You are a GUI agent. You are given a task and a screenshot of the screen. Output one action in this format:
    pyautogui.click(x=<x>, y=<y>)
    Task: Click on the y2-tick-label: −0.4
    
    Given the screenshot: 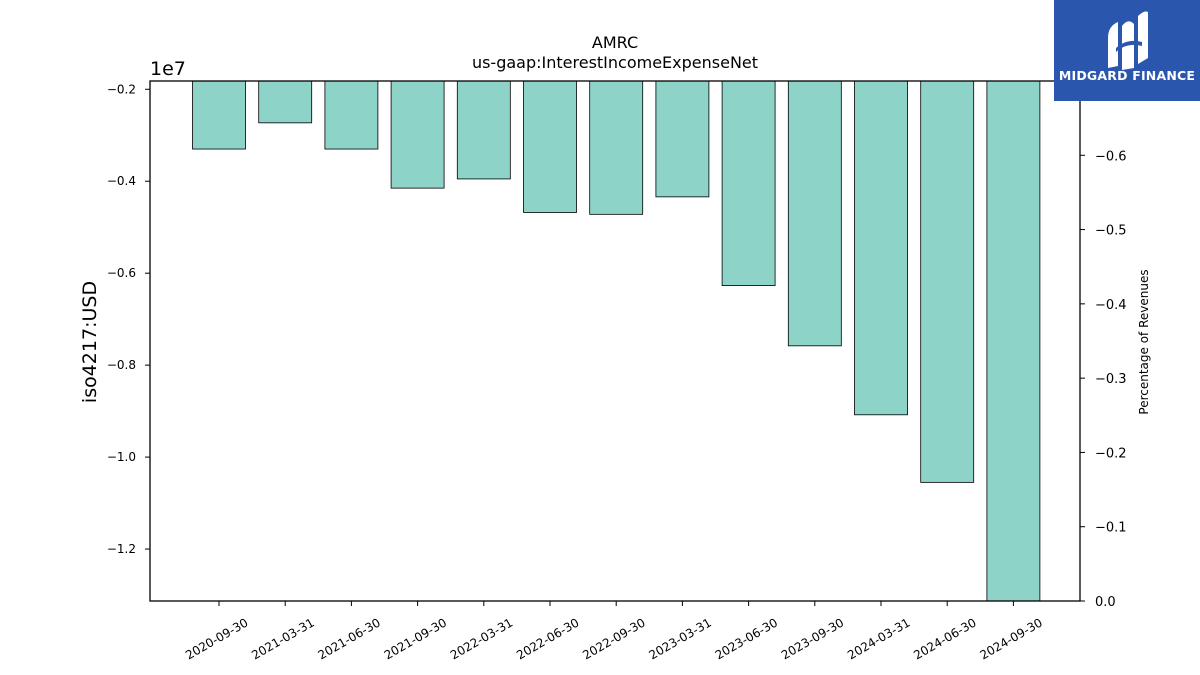 What is the action you would take?
    pyautogui.click(x=1111, y=305)
    